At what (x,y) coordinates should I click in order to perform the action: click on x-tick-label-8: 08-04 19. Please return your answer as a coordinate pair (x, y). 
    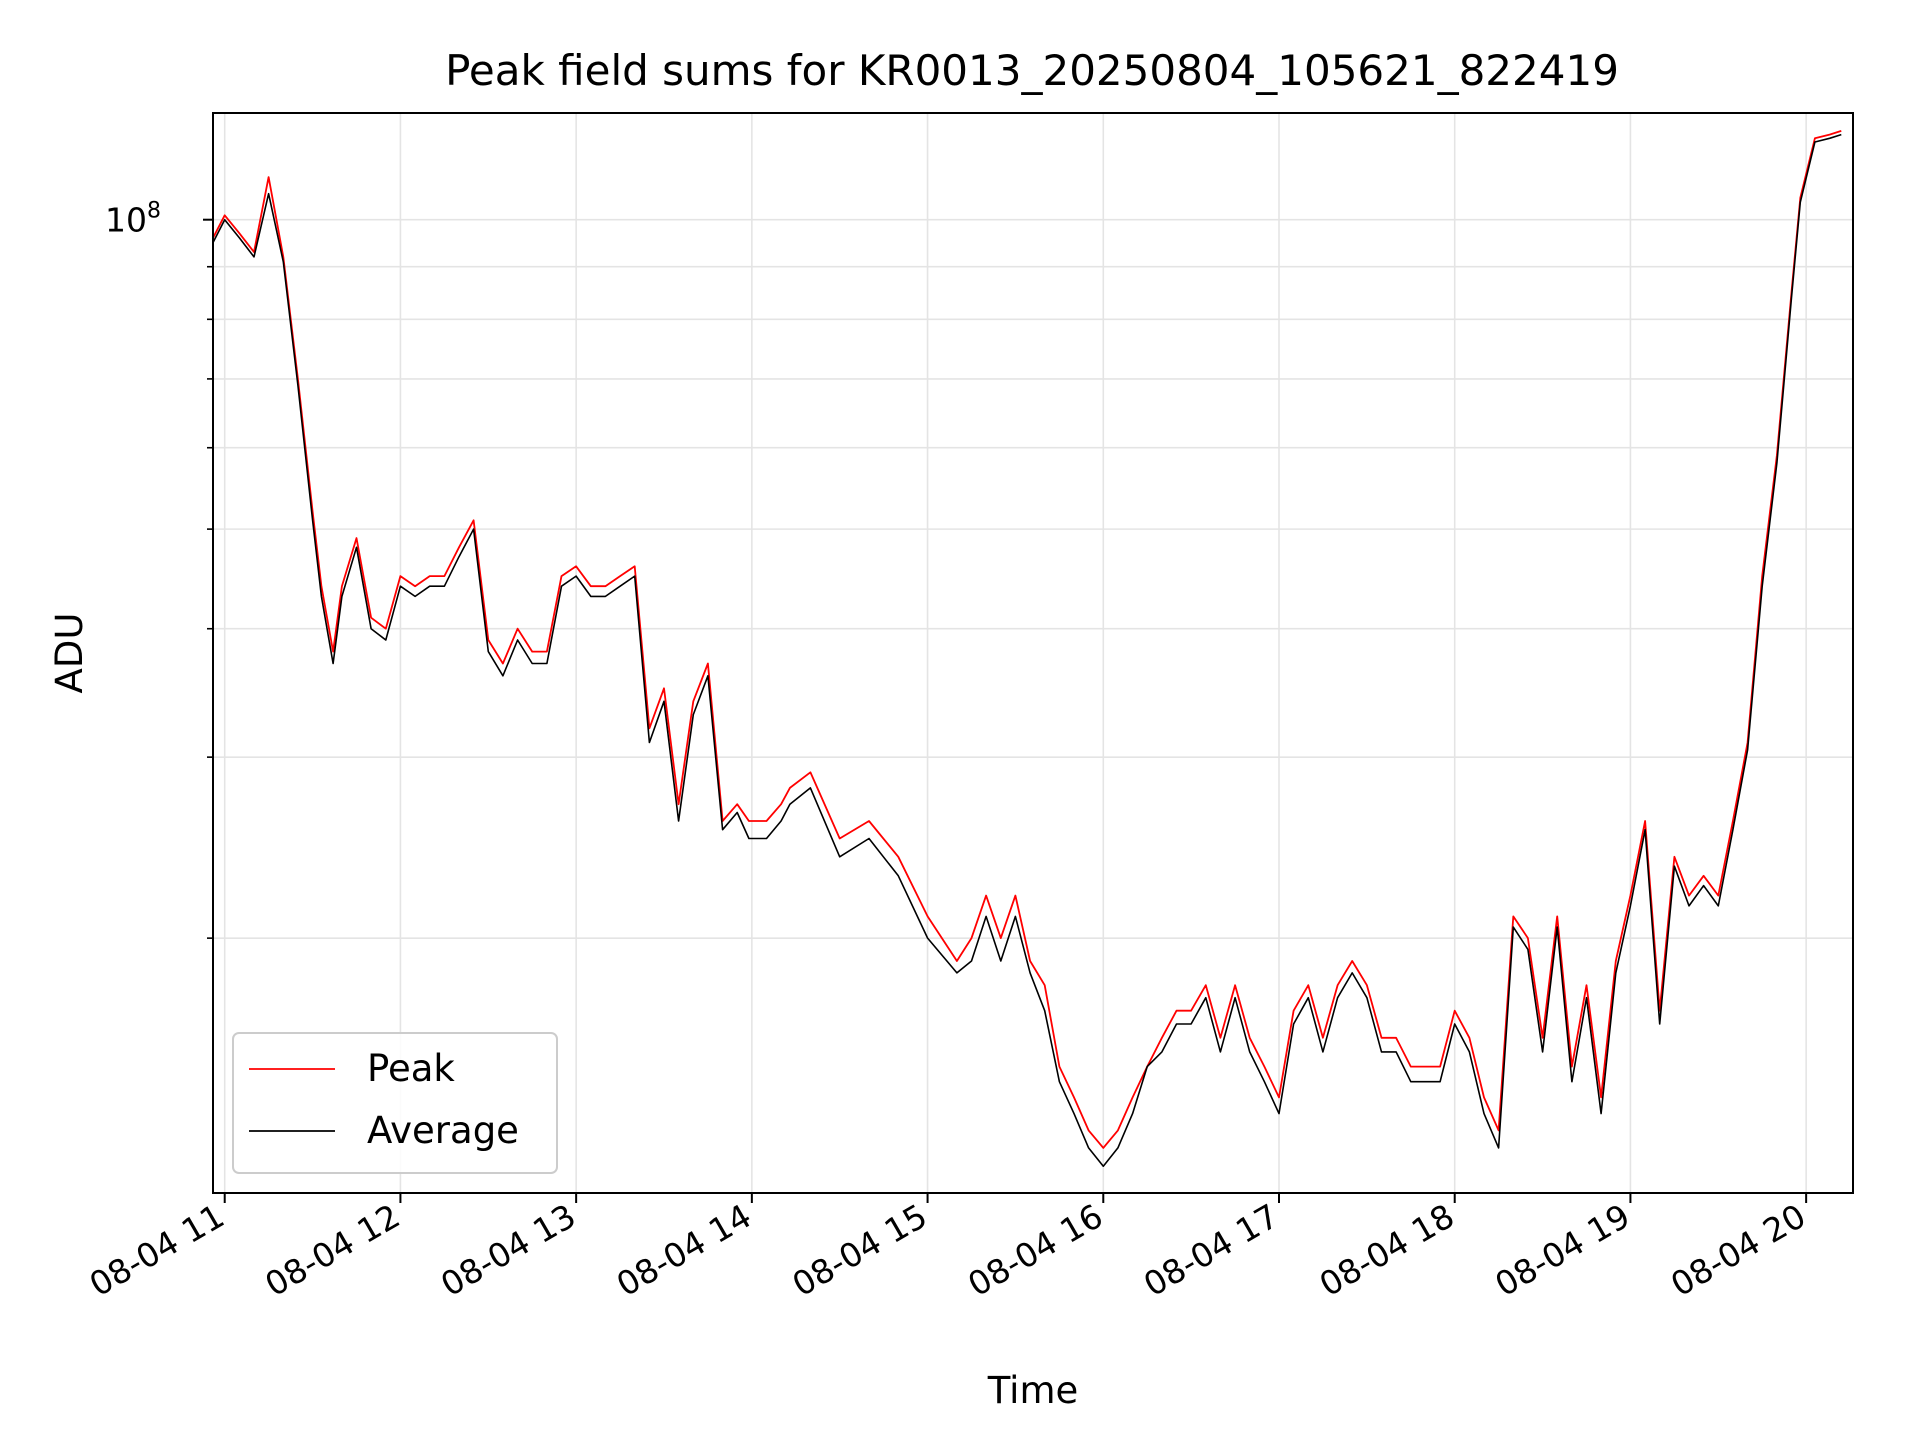
    Looking at the image, I should click on (1562, 1250).